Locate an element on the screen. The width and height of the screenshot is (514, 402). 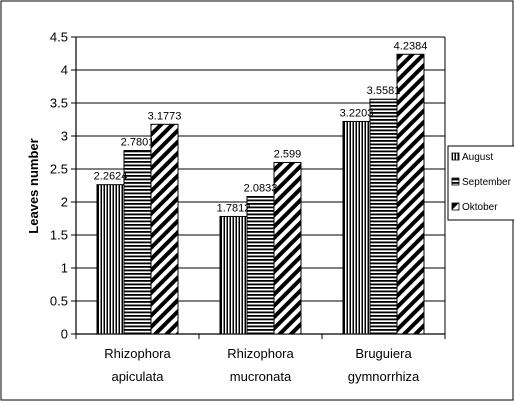
y-axis-label: Leaves number is located at coordinates (33, 185).